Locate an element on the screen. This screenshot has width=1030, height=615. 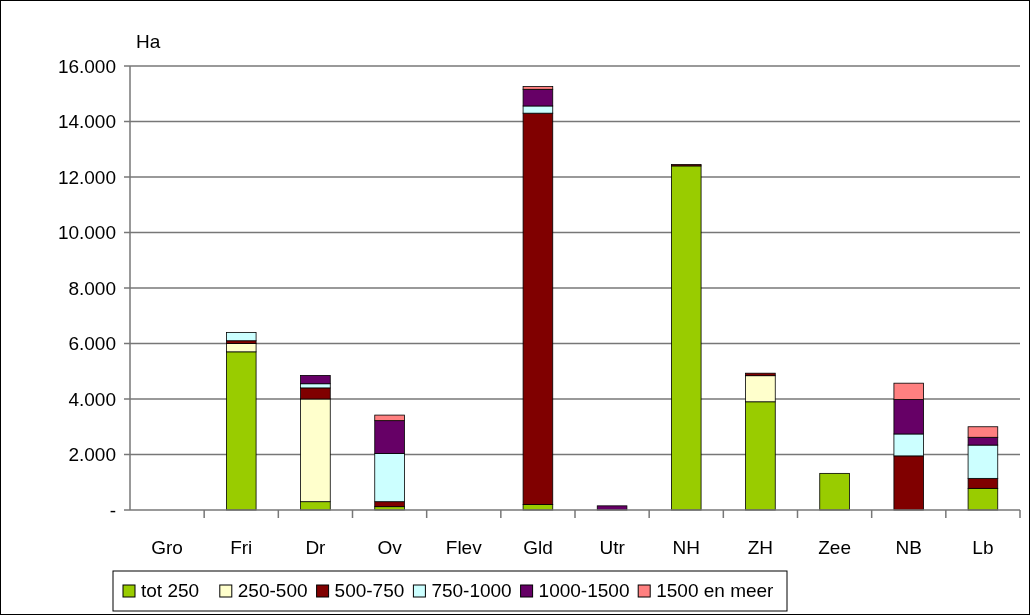
x-tick-label: Utr is located at coordinates (612, 547).